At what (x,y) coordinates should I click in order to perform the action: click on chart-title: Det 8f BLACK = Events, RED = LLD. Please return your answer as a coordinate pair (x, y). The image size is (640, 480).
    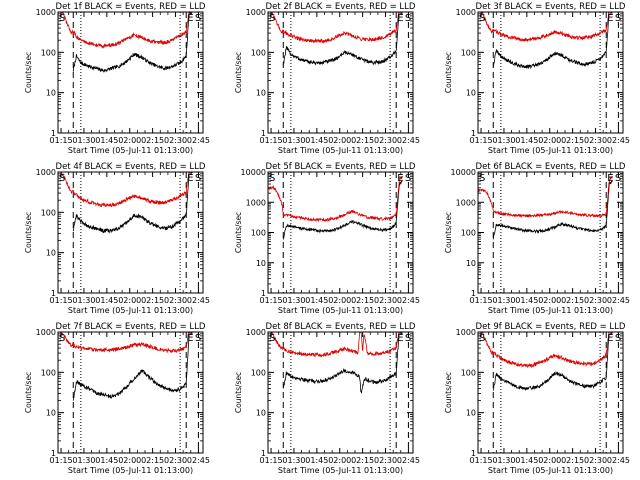
    Looking at the image, I should click on (341, 327).